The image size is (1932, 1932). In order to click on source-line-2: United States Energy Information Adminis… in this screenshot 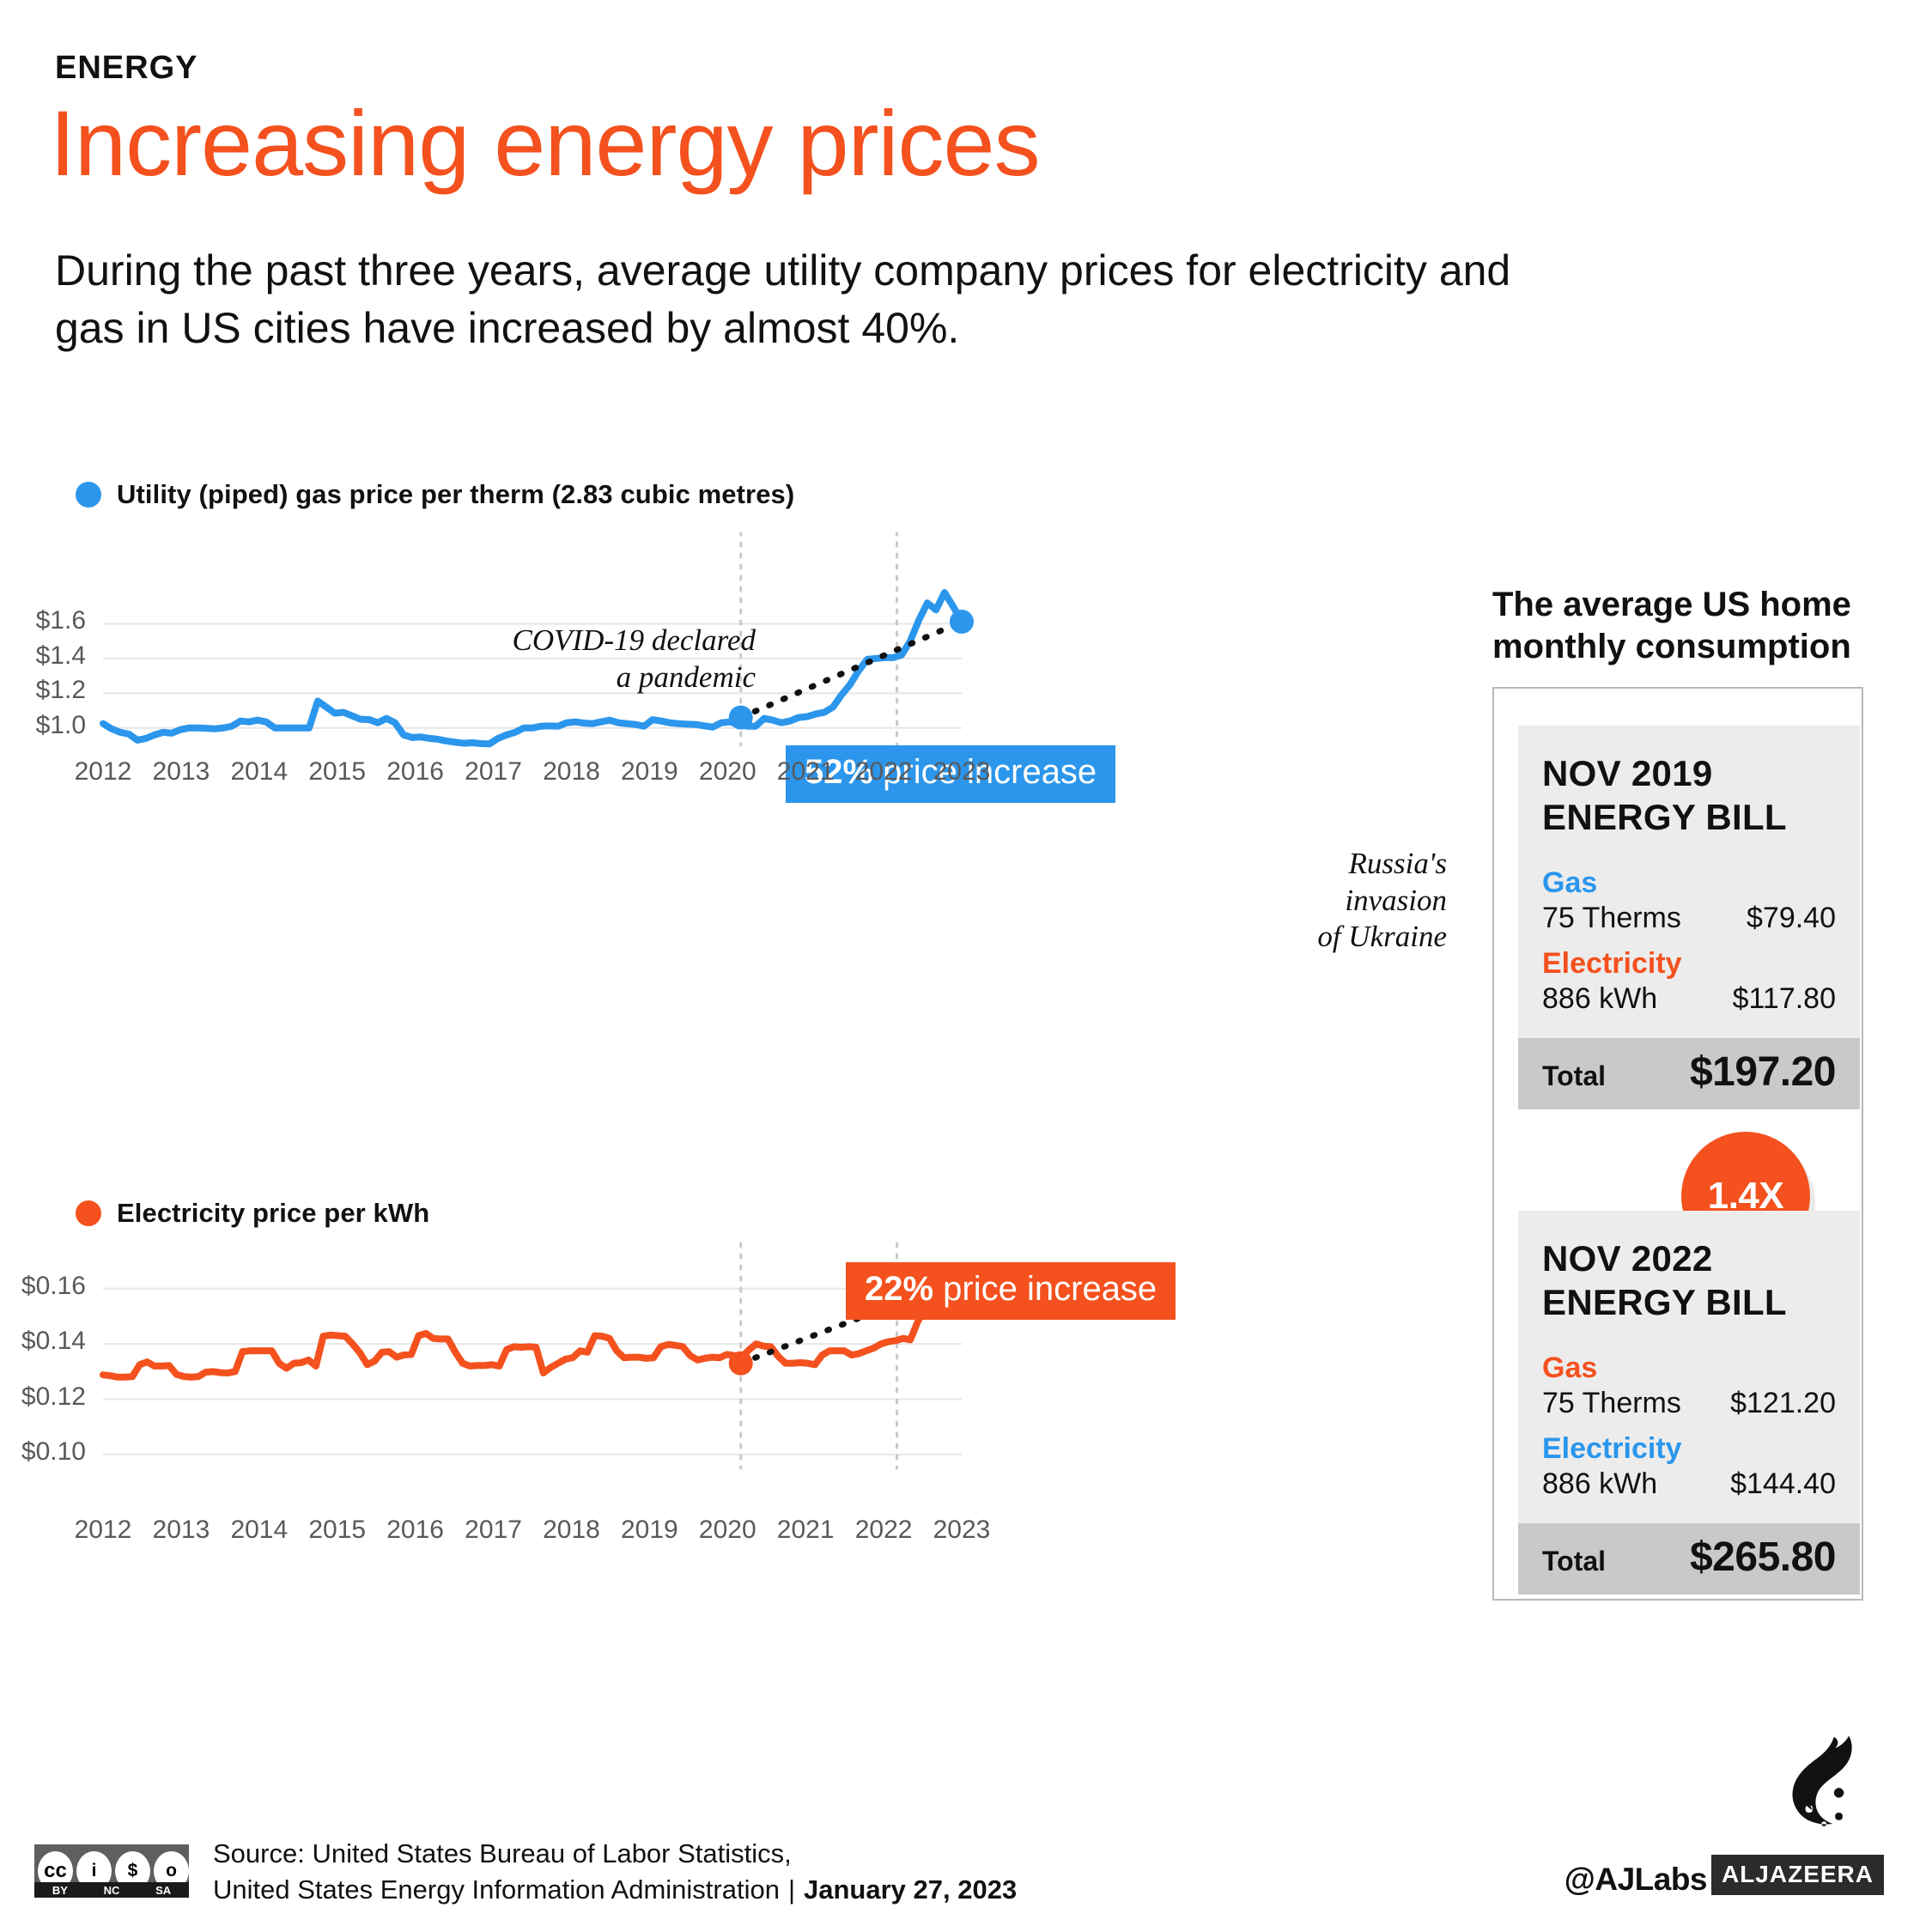, I will do `click(497, 1889)`.